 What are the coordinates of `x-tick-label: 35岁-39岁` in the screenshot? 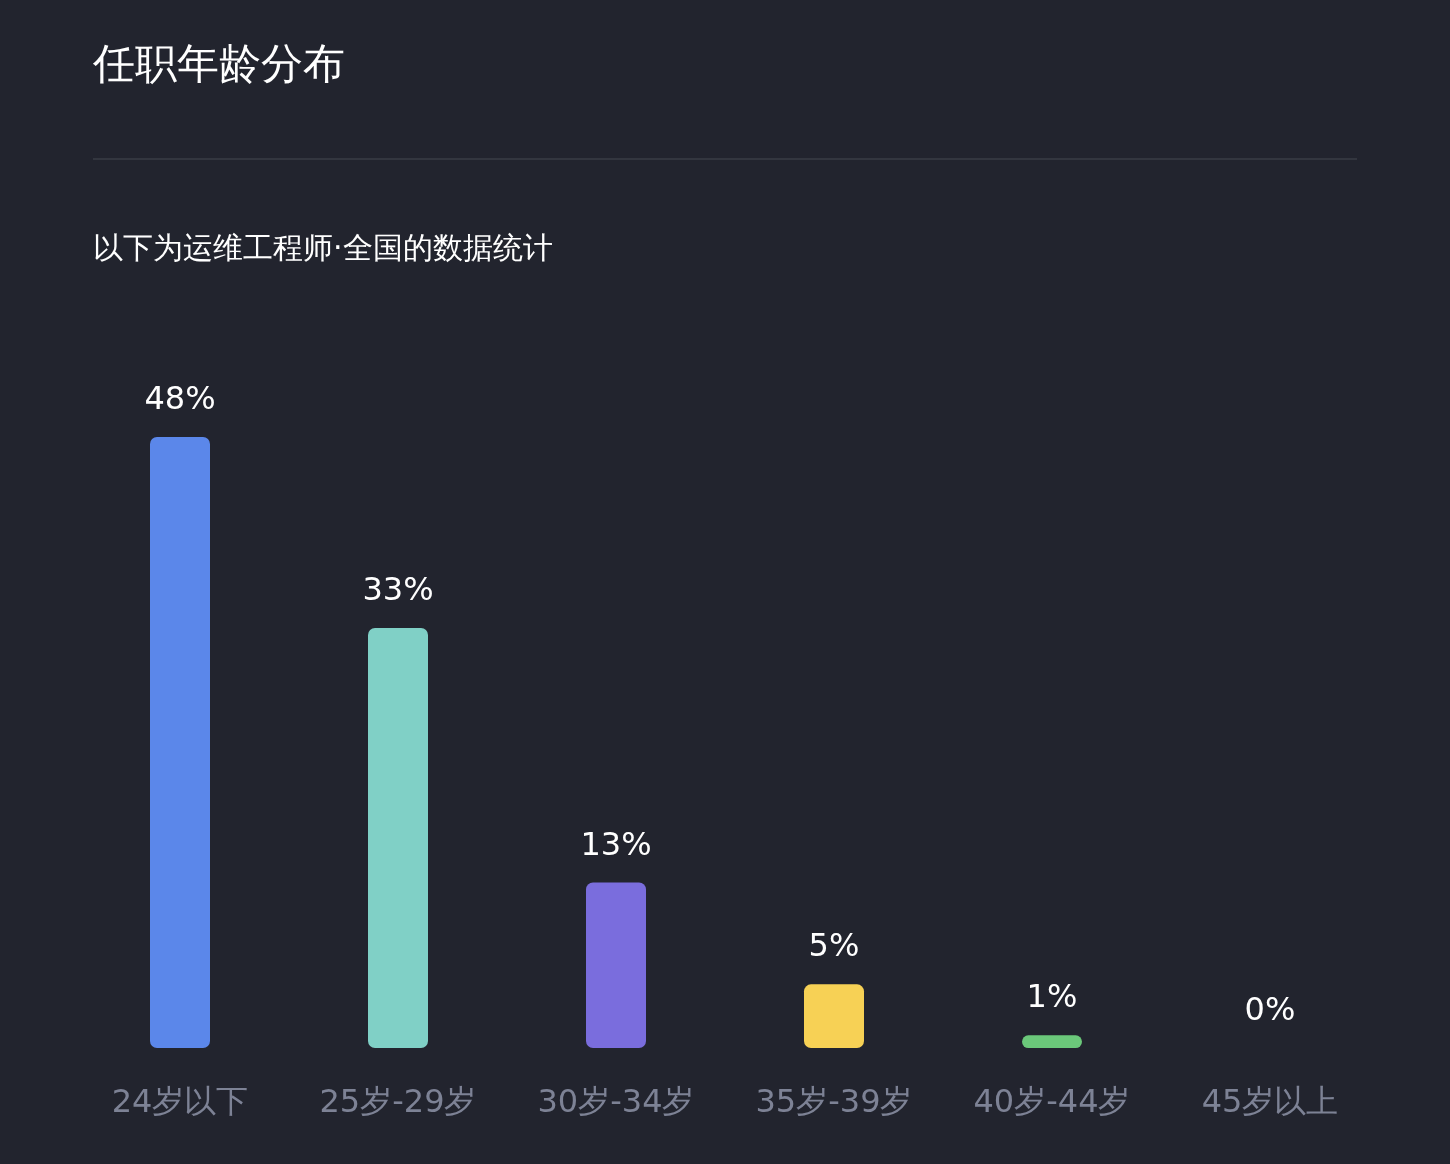 It's located at (834, 1101).